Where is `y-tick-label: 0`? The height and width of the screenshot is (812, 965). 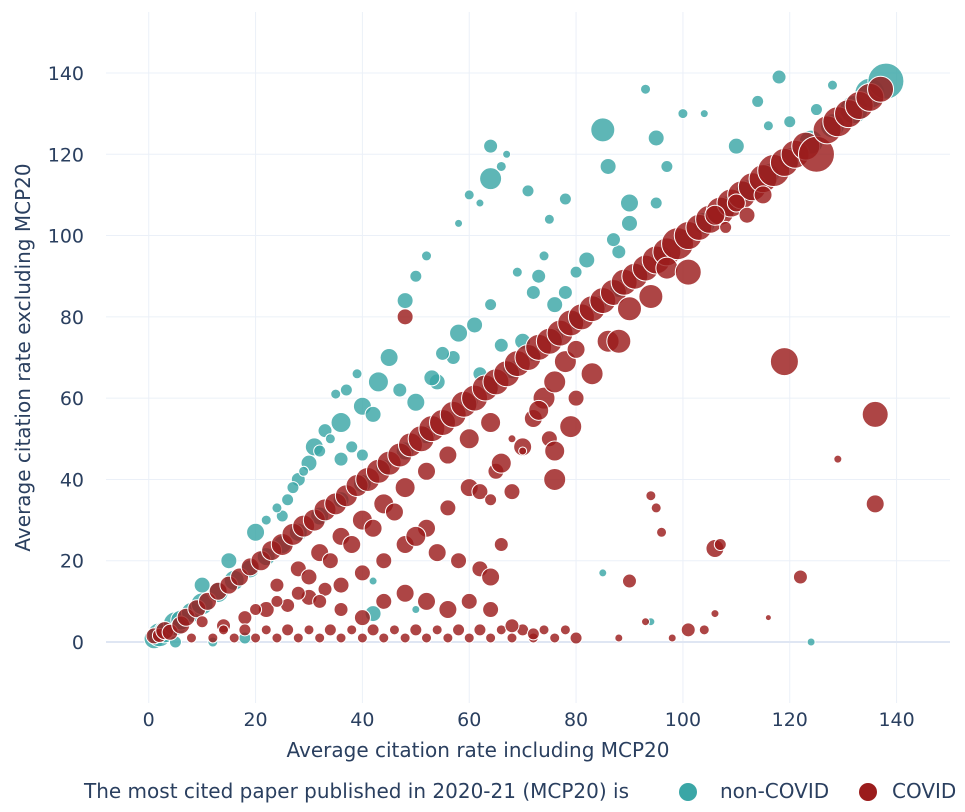 y-tick-label: 0 is located at coordinates (78, 643).